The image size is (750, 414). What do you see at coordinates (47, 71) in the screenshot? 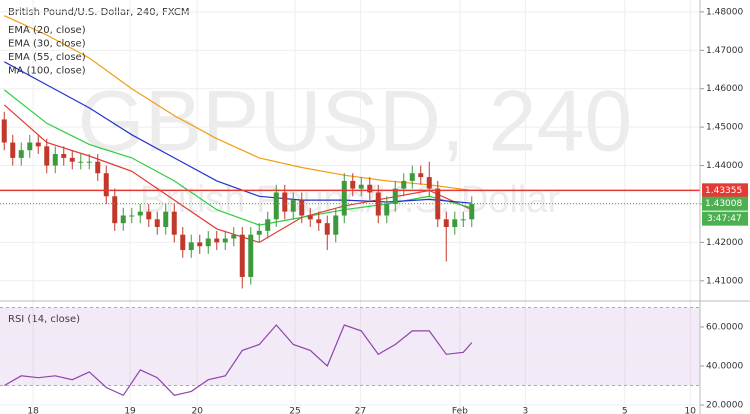
I see `legend-entry: MA (100, close)` at bounding box center [47, 71].